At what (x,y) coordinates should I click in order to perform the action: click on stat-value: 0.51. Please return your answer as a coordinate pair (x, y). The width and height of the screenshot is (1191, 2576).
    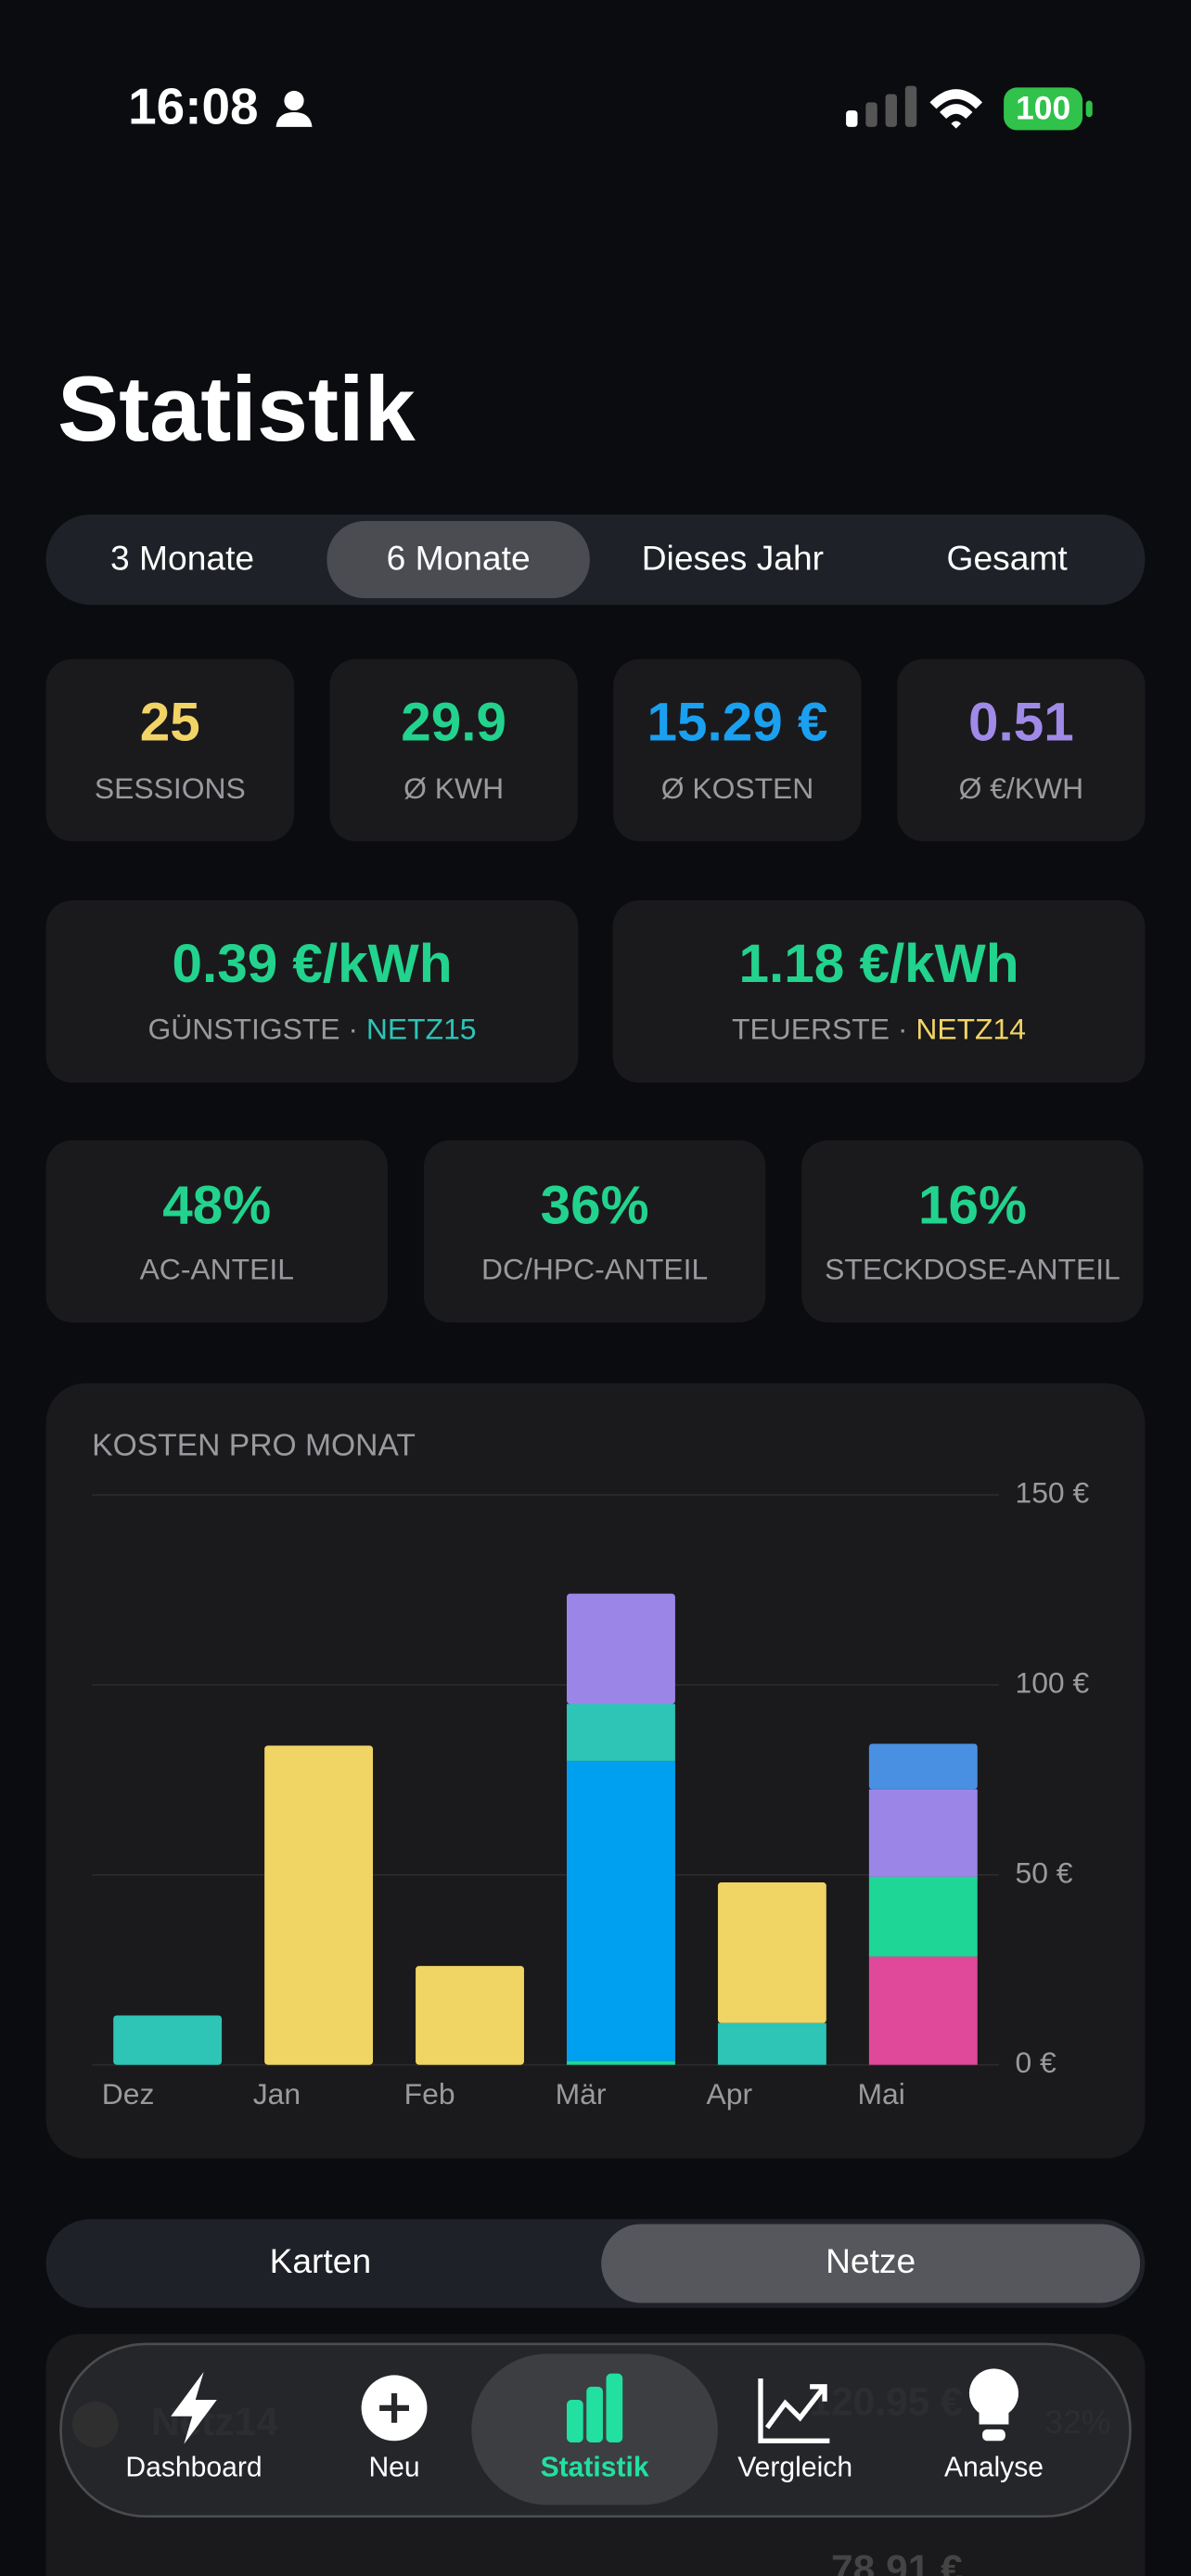
    Looking at the image, I should click on (1021, 723).